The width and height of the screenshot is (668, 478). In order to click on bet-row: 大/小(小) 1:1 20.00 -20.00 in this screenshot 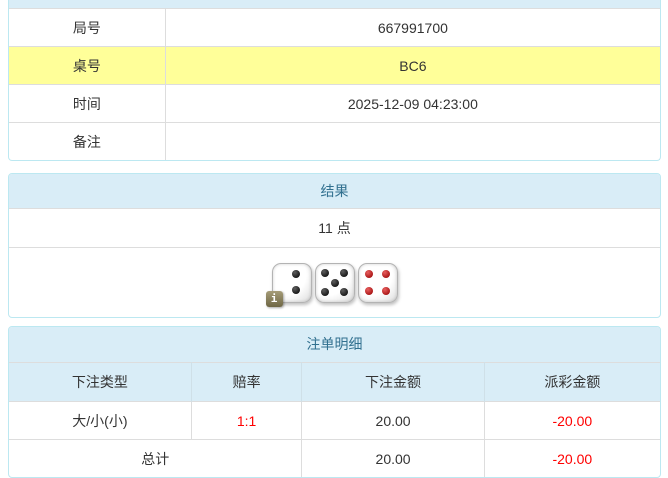, I will do `click(334, 420)`.